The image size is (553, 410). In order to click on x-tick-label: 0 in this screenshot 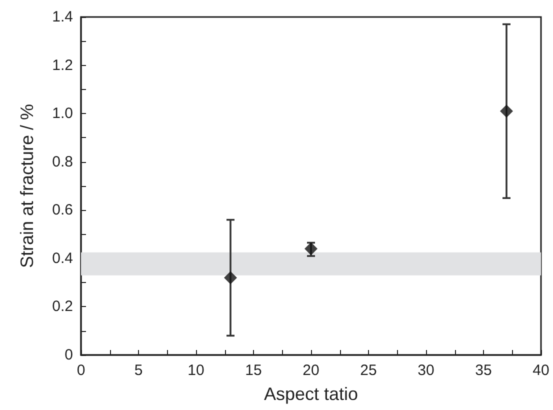, I will do `click(81, 370)`.